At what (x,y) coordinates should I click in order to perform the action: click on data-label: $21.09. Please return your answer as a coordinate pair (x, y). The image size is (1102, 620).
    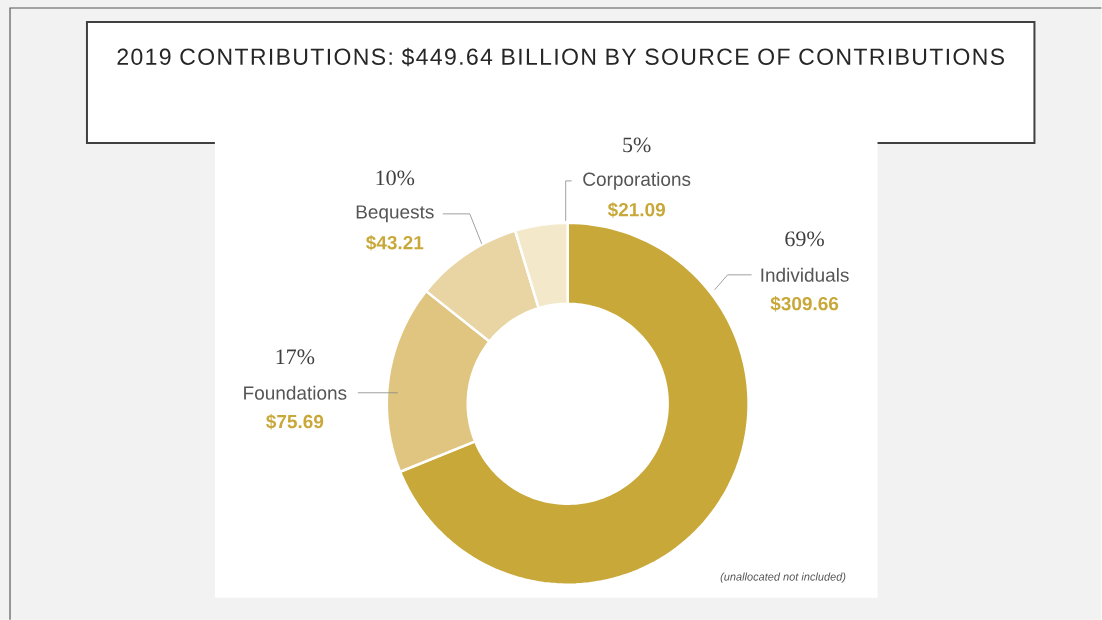
    Looking at the image, I should click on (636, 210).